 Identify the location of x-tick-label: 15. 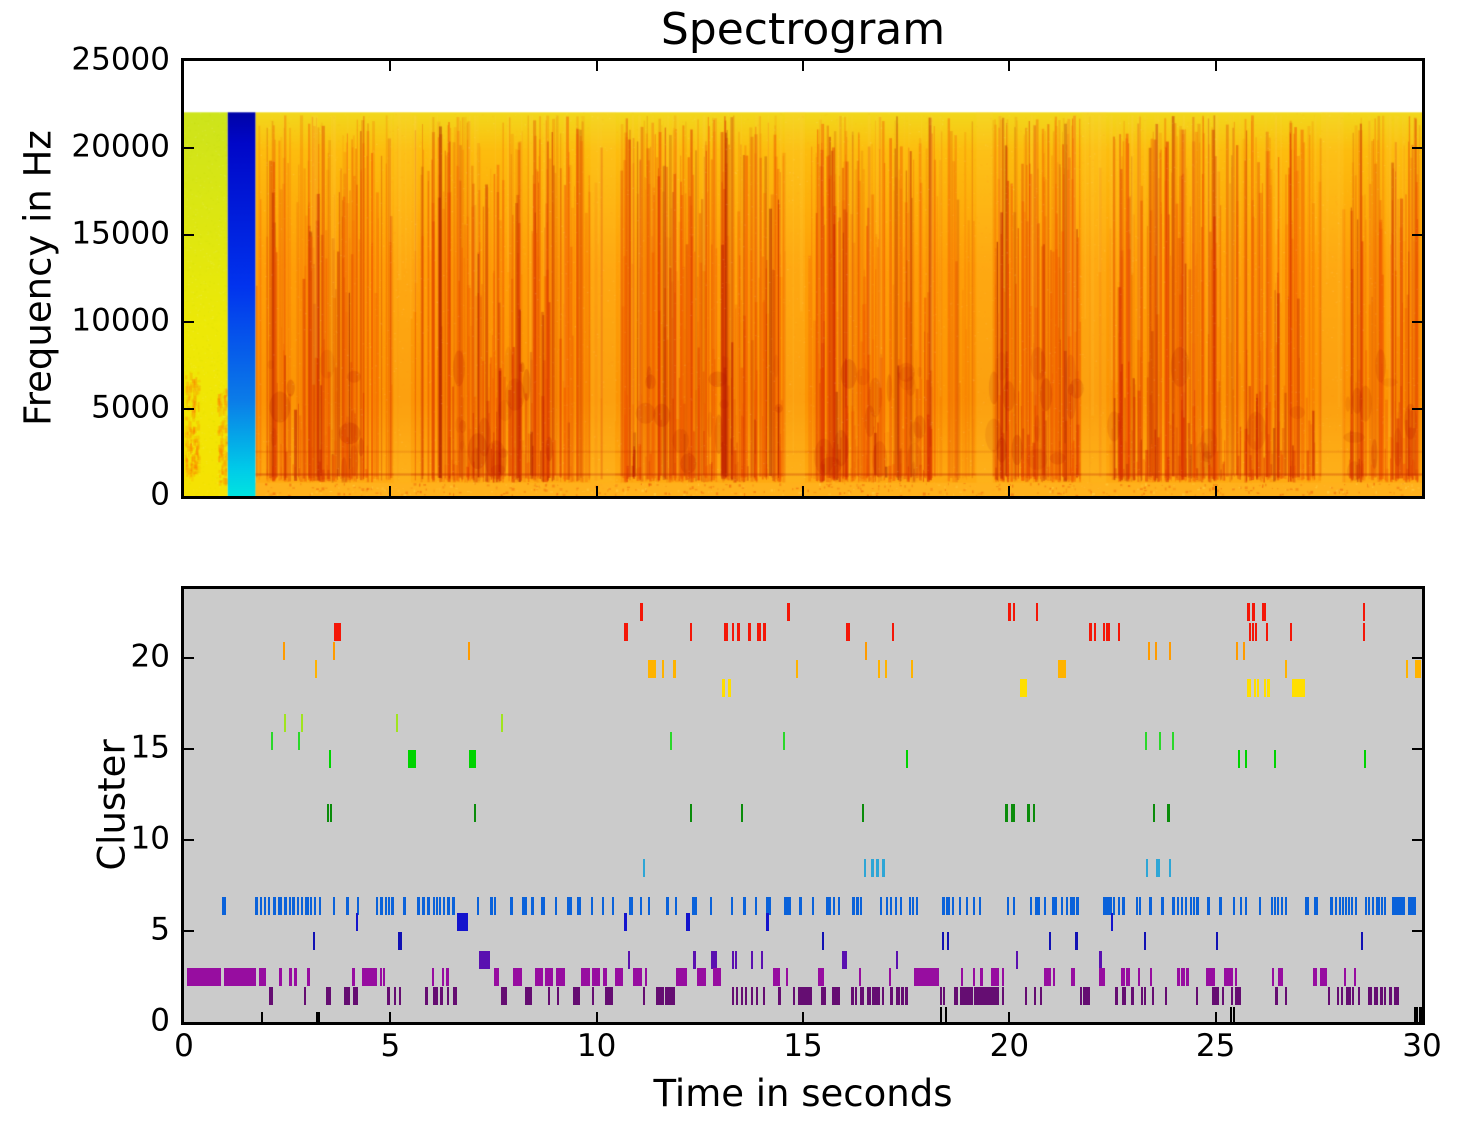
(803, 1046).